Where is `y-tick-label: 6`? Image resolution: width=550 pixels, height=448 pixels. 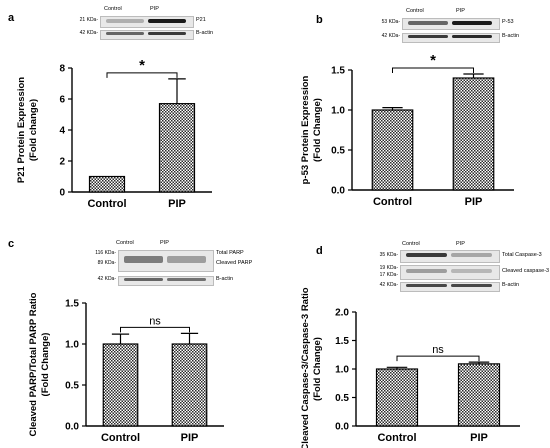 y-tick-label: 6 is located at coordinates (62, 100).